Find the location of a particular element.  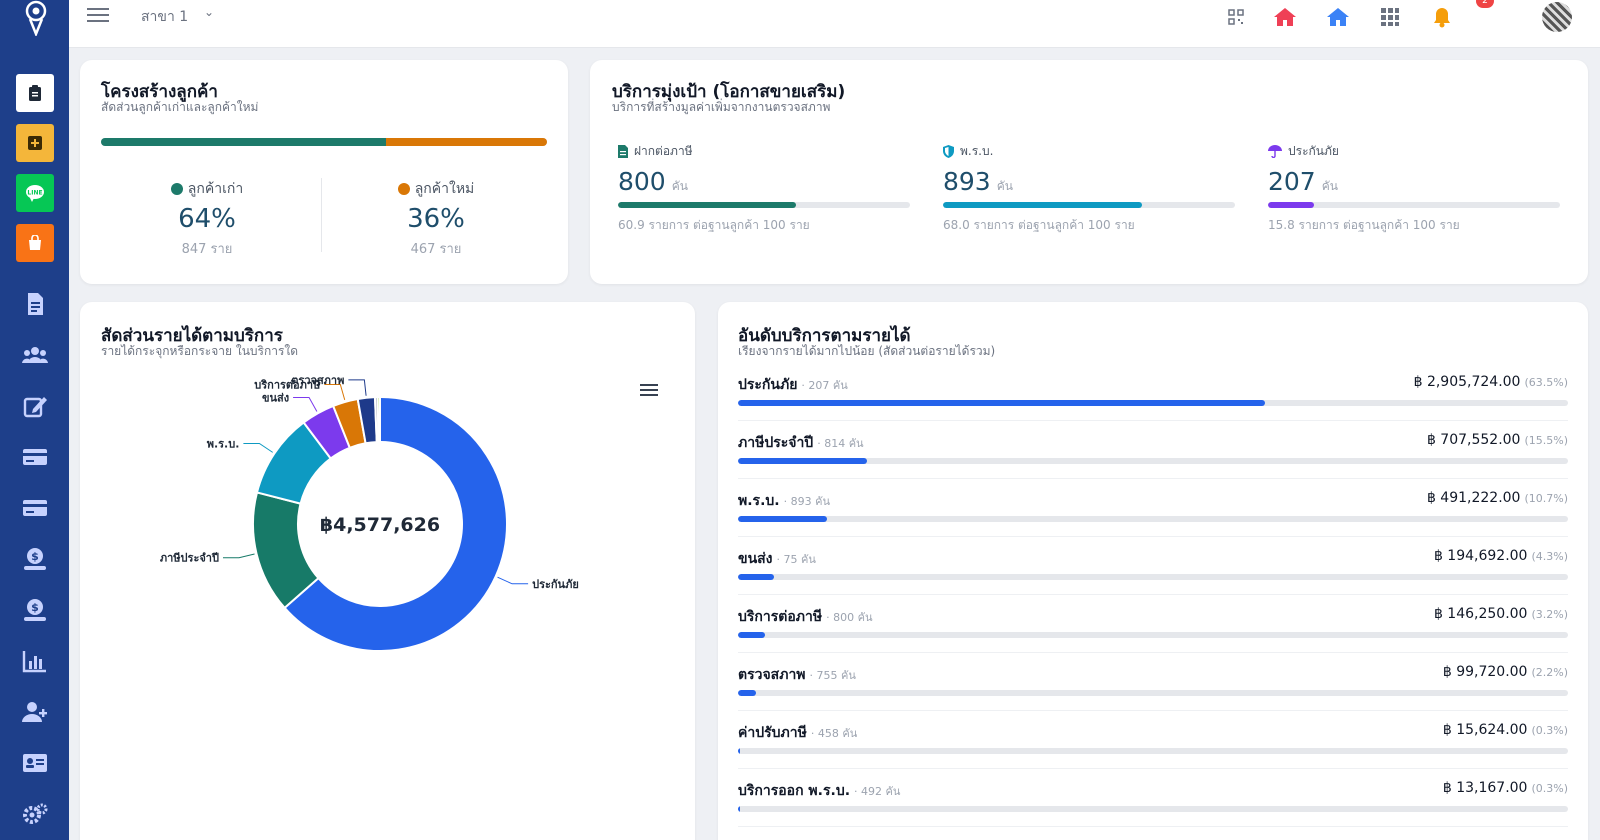

home-blue-icon is located at coordinates (1338, 17).